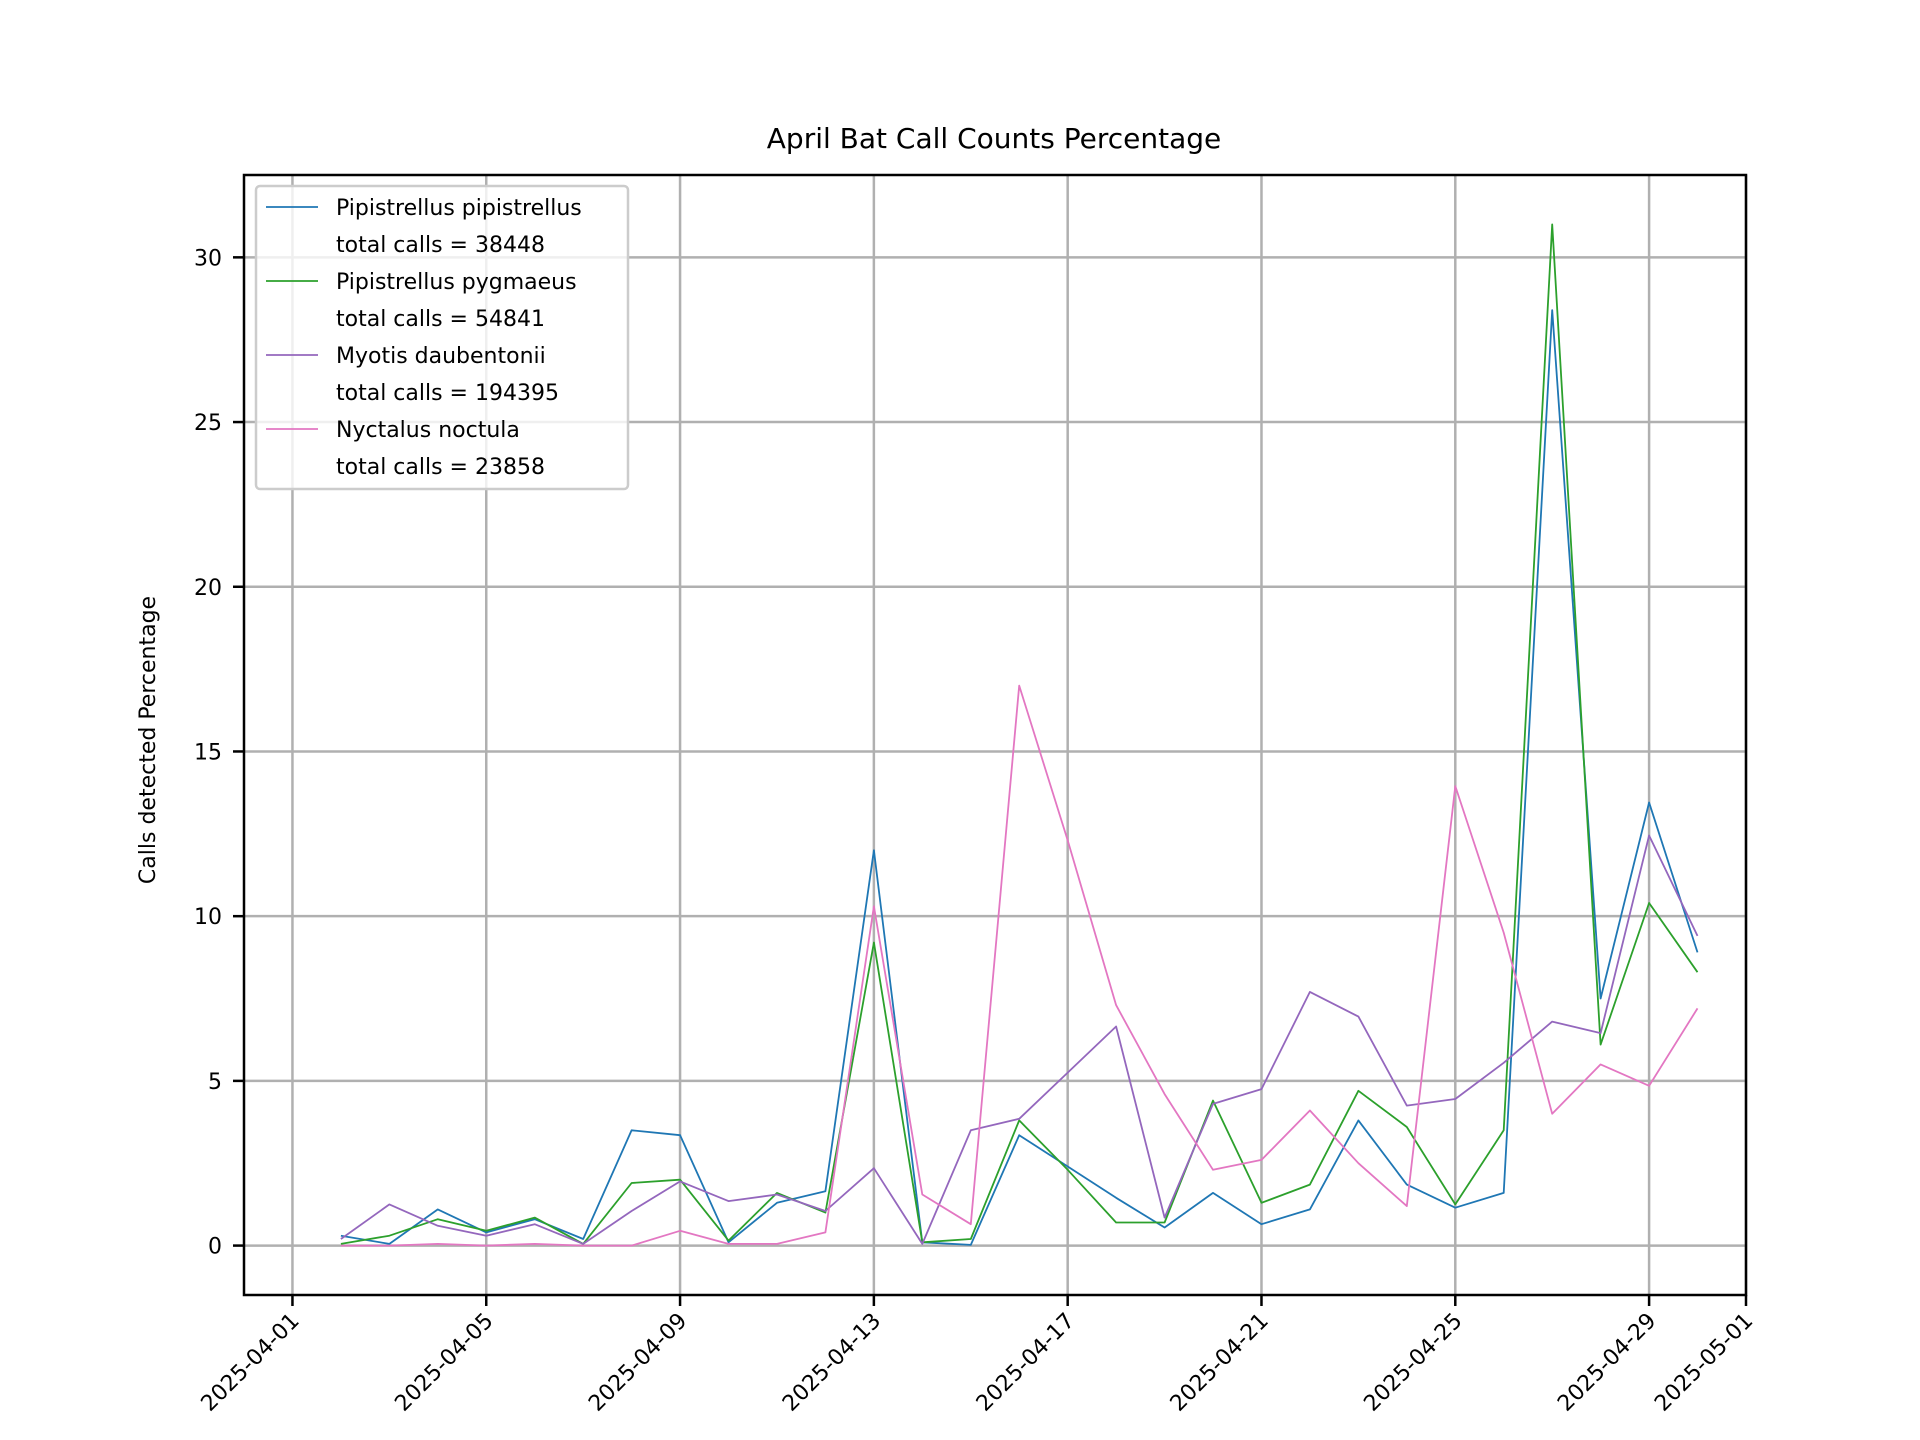 The height and width of the screenshot is (1440, 1920). I want to click on legend-label: Myotis daubentonii, so click(441, 356).